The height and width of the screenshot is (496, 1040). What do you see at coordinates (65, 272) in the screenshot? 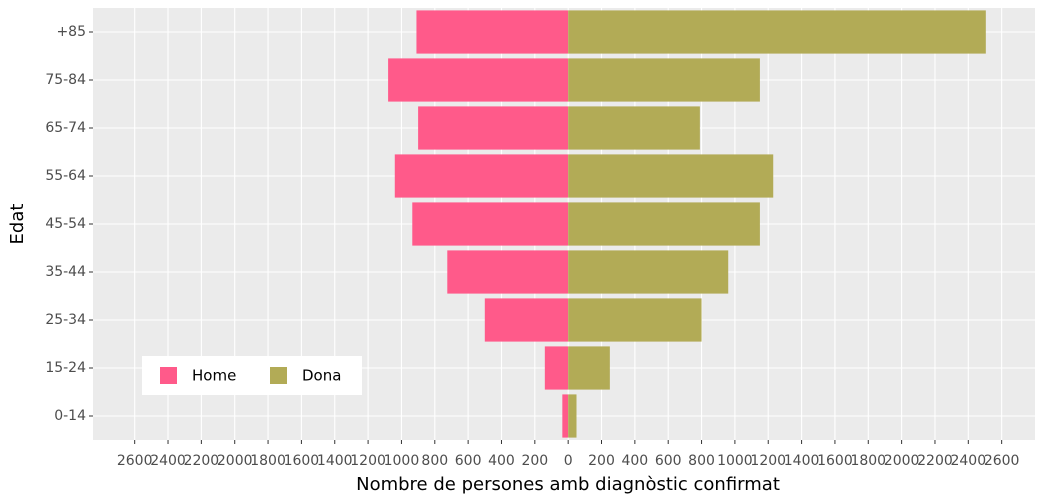
I see `y-tick-label: 35-44` at bounding box center [65, 272].